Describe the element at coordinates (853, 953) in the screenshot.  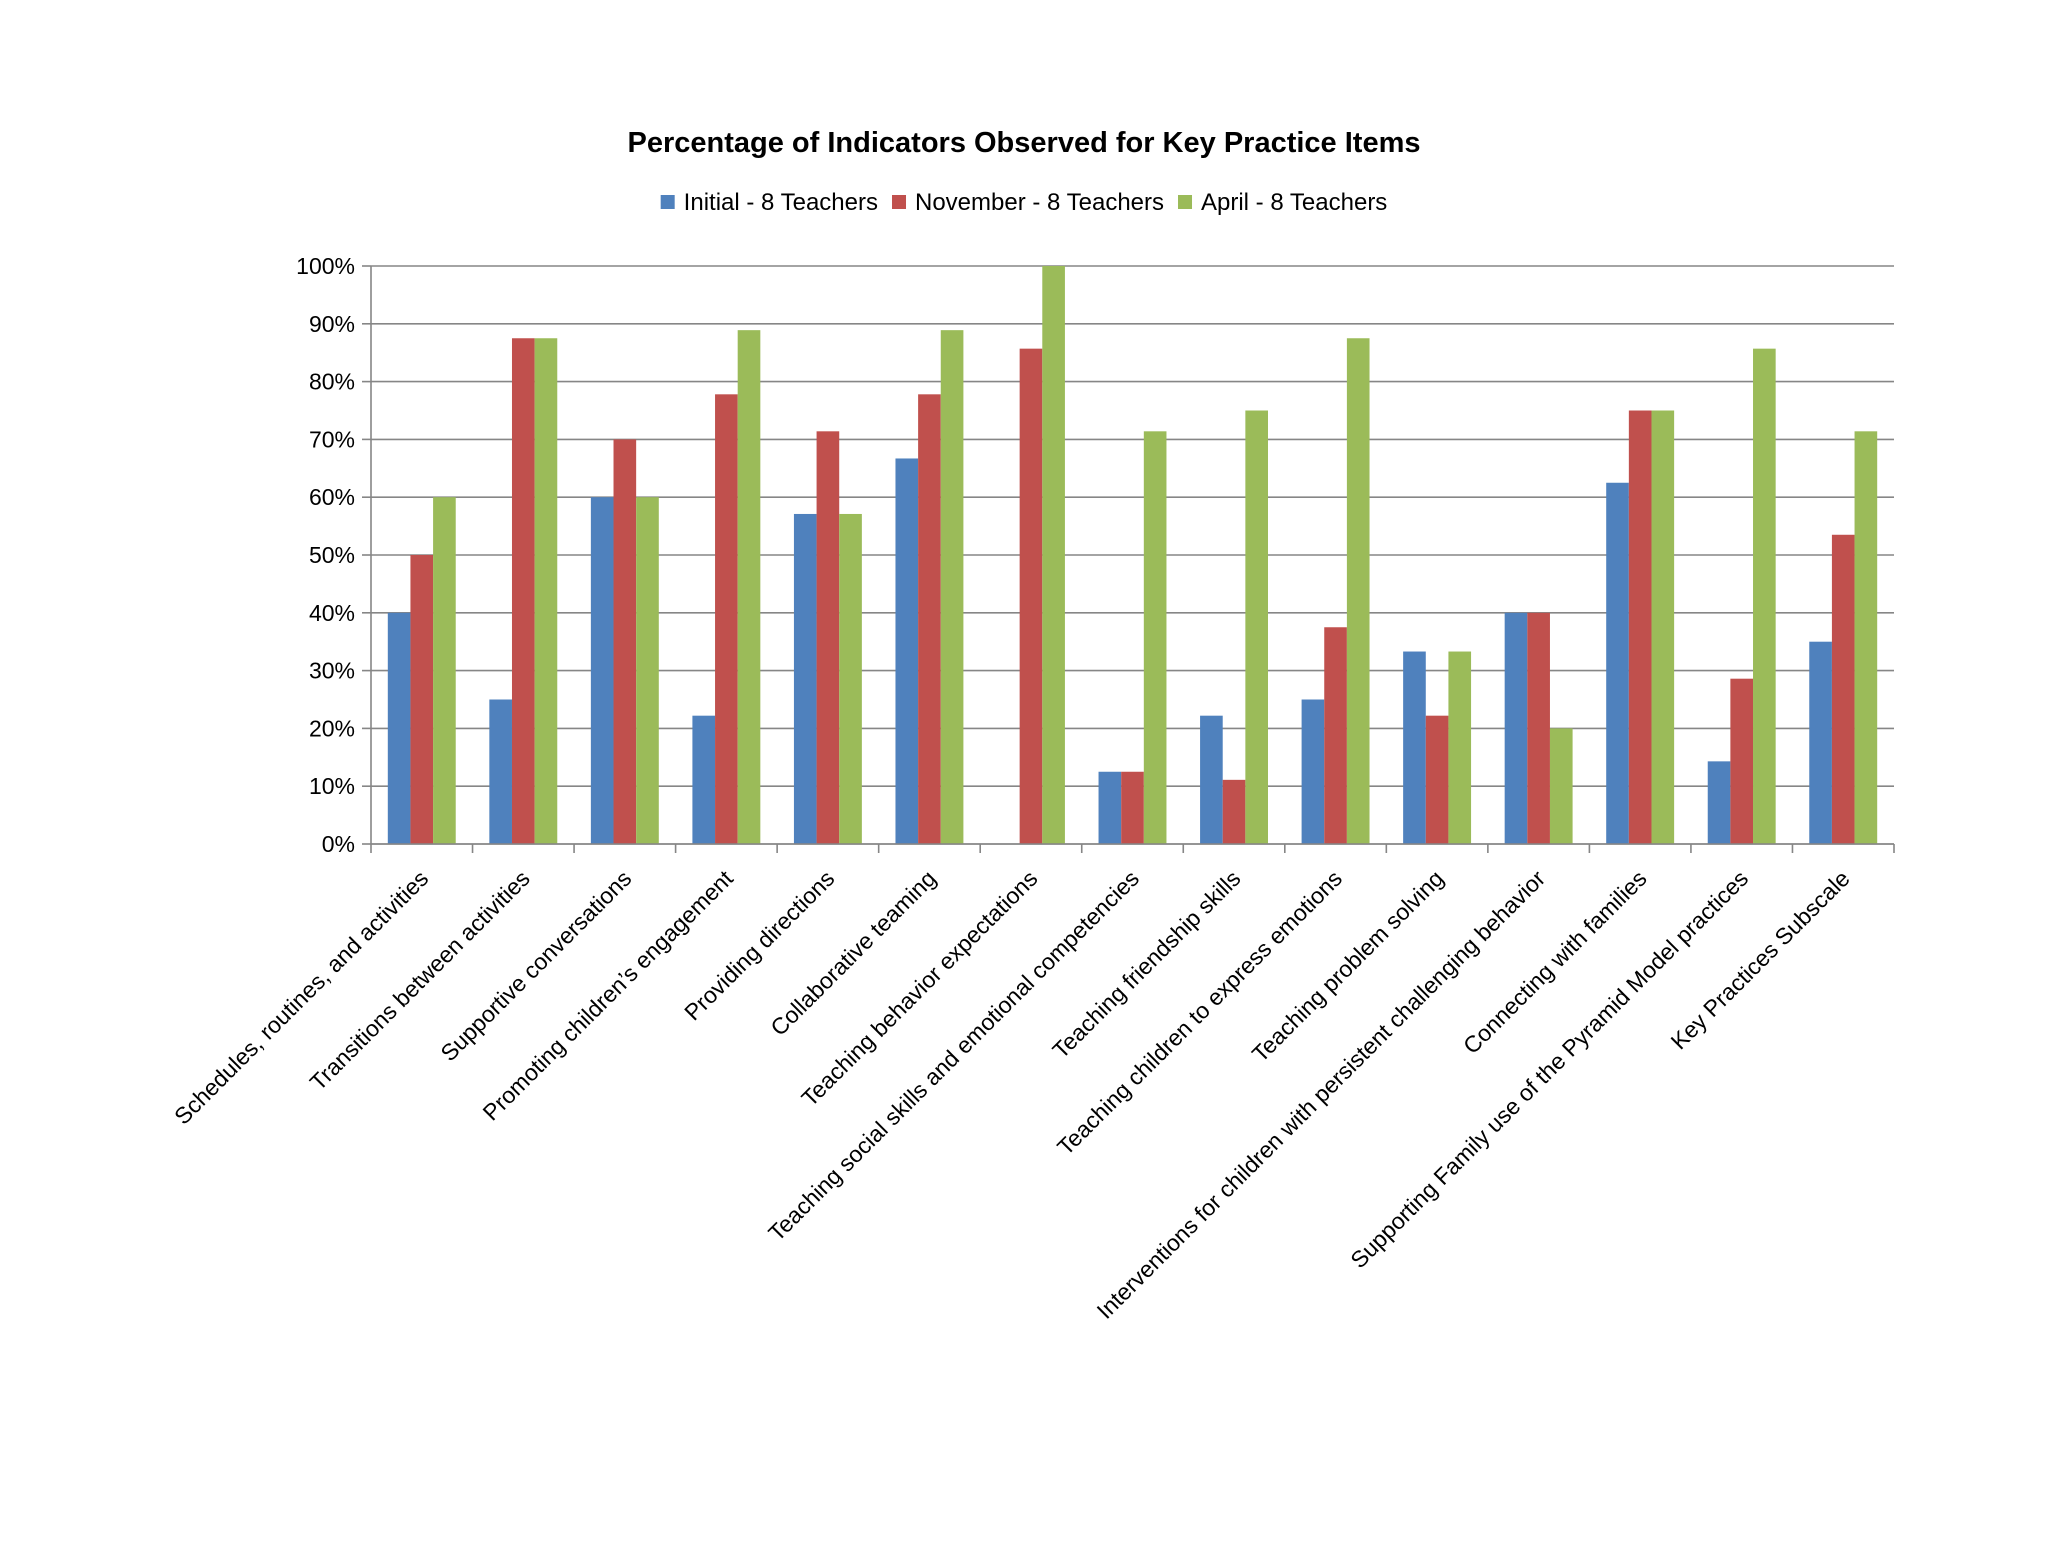
I see `x-tick-label: Collaborative teaming` at that location.